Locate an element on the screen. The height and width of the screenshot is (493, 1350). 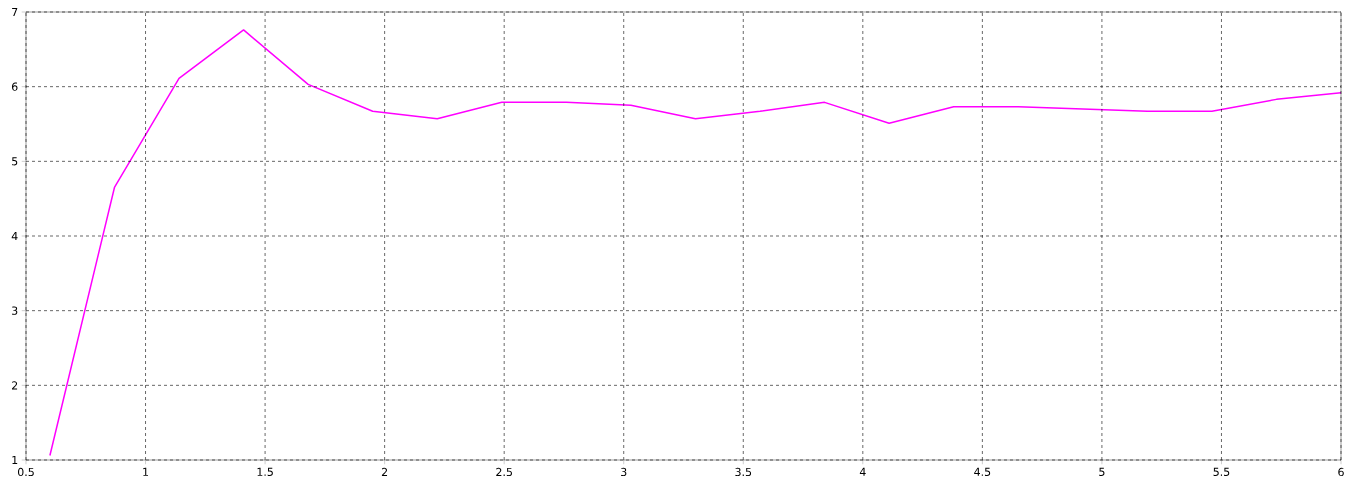
y-tick-label: 4 is located at coordinates (14, 236).